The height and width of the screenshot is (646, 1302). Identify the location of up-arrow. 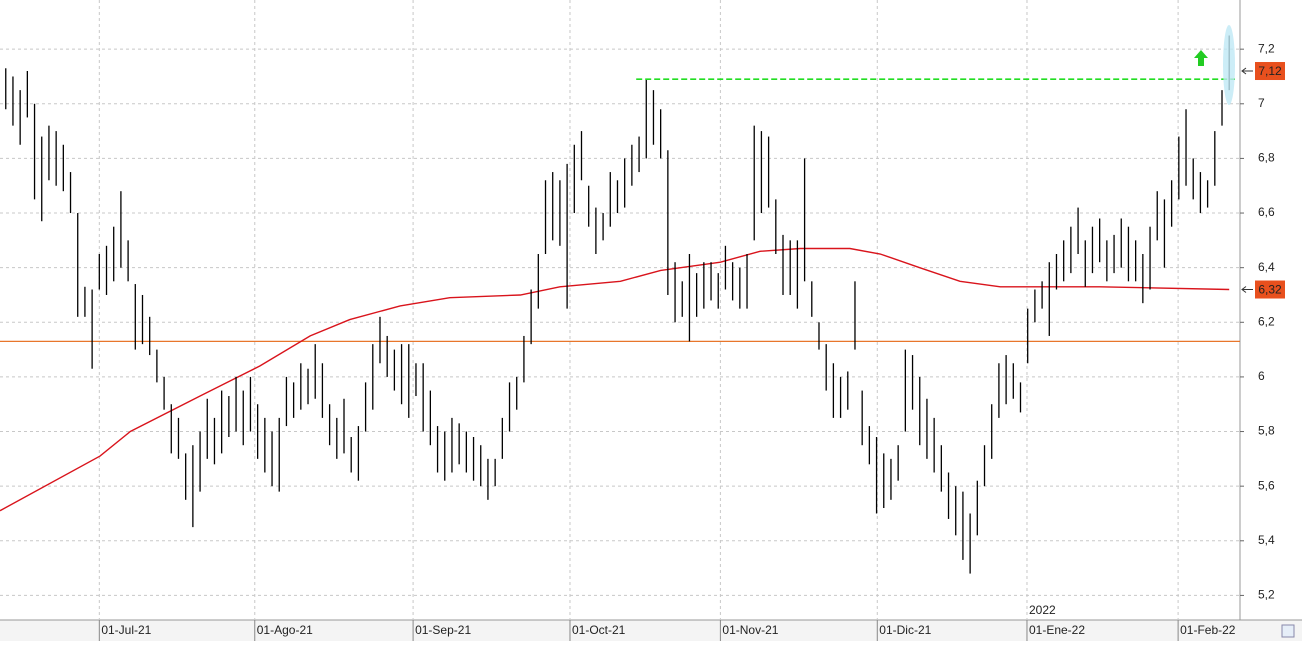
(1201, 58).